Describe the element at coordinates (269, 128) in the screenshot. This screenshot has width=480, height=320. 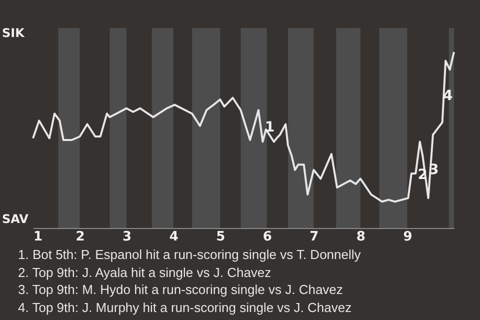
I see `annotation: 1` at that location.